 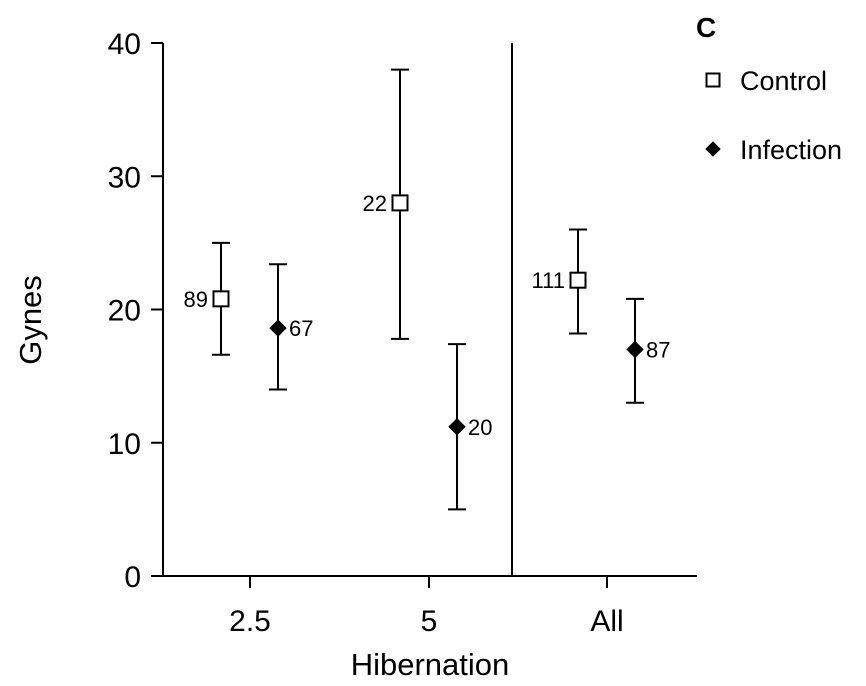 I want to click on sample-size-label: 111, so click(x=548, y=280).